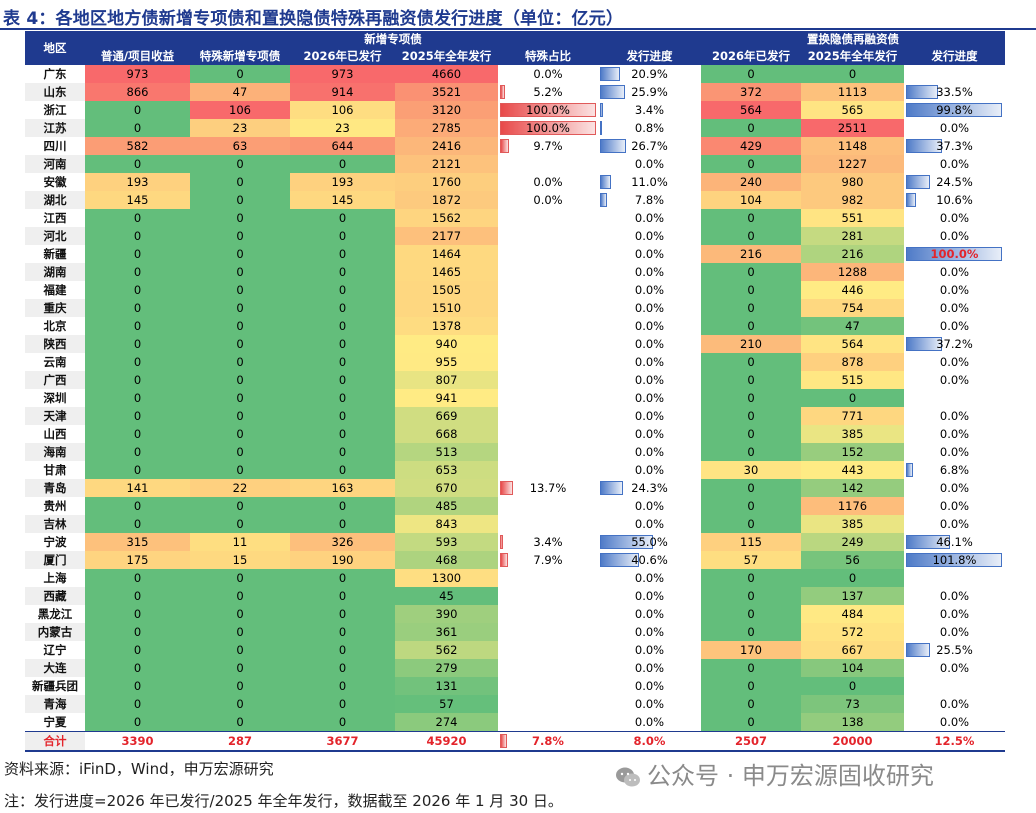  I want to click on cell-c1: 3390, so click(137, 741).